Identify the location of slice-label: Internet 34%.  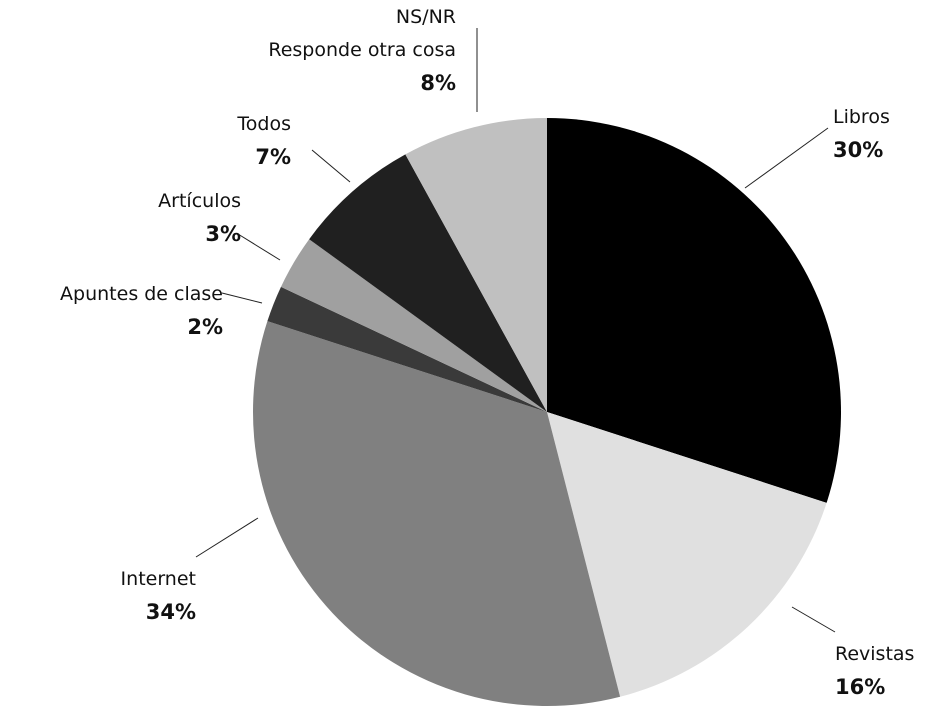
(158, 596).